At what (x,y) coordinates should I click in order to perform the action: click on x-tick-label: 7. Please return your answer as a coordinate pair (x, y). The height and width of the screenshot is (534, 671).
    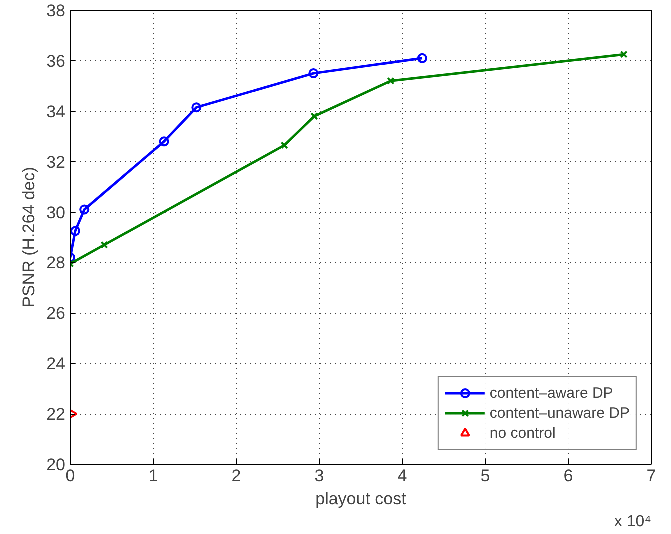
    Looking at the image, I should click on (651, 476).